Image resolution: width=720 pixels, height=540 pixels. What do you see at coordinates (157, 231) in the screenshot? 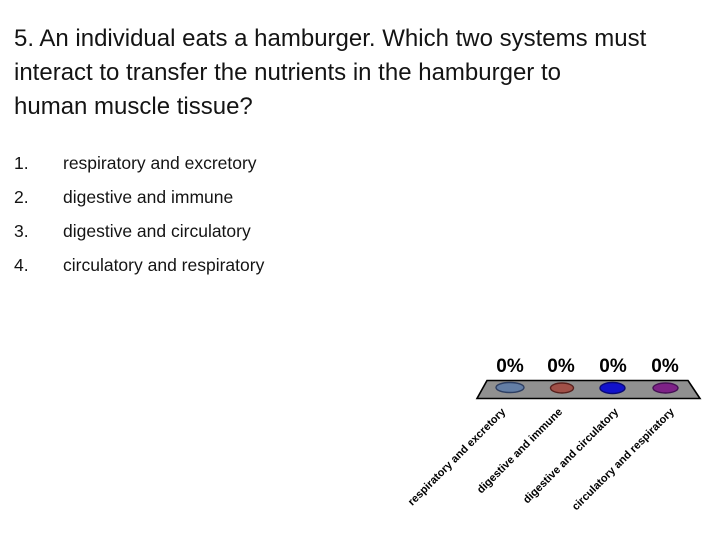
I see `option-label: digestive and circulatory` at bounding box center [157, 231].